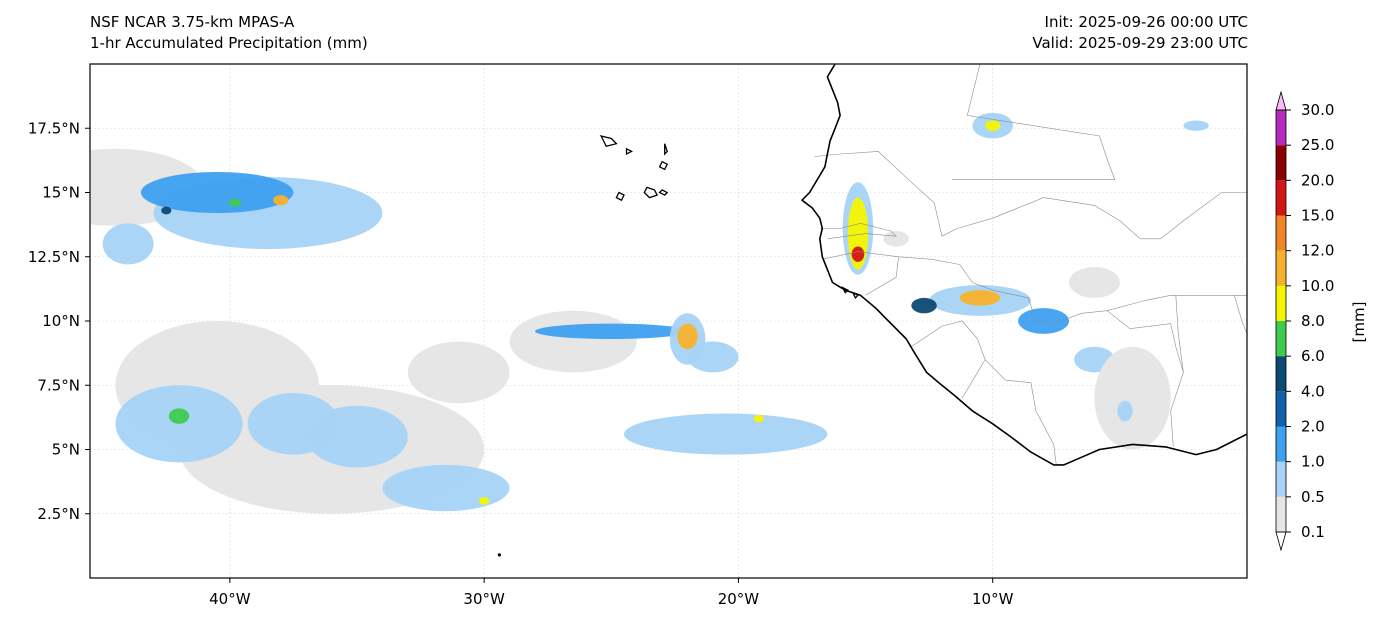 This screenshot has height=623, width=1384. Describe the element at coordinates (1313, 356) in the screenshot. I see `colorbar-tick-label: 6.0` at that location.